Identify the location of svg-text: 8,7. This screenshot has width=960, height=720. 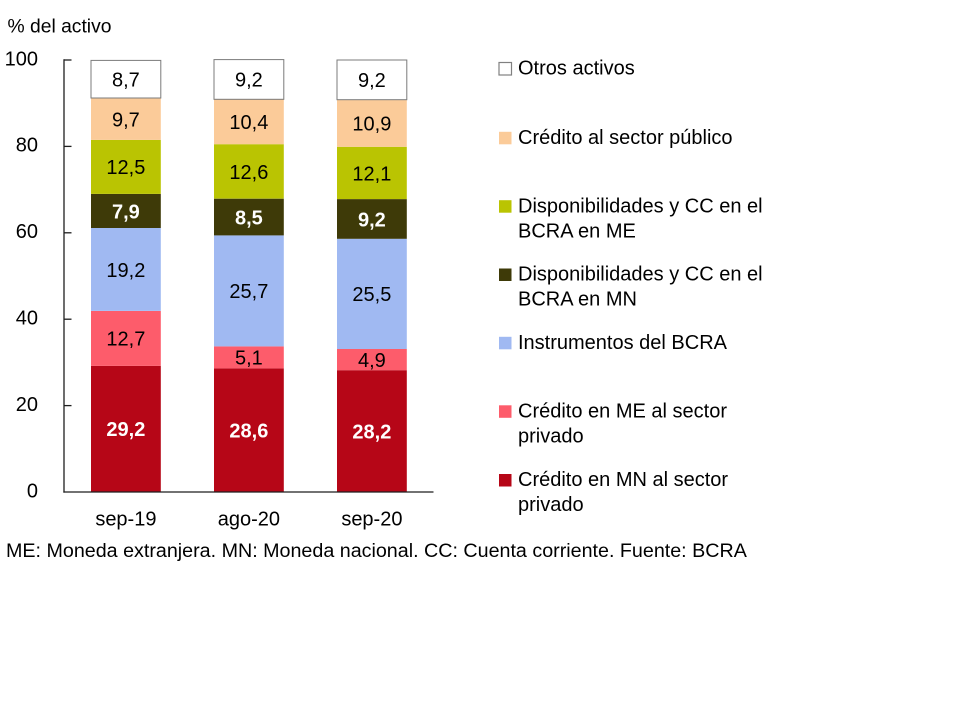
(126, 81).